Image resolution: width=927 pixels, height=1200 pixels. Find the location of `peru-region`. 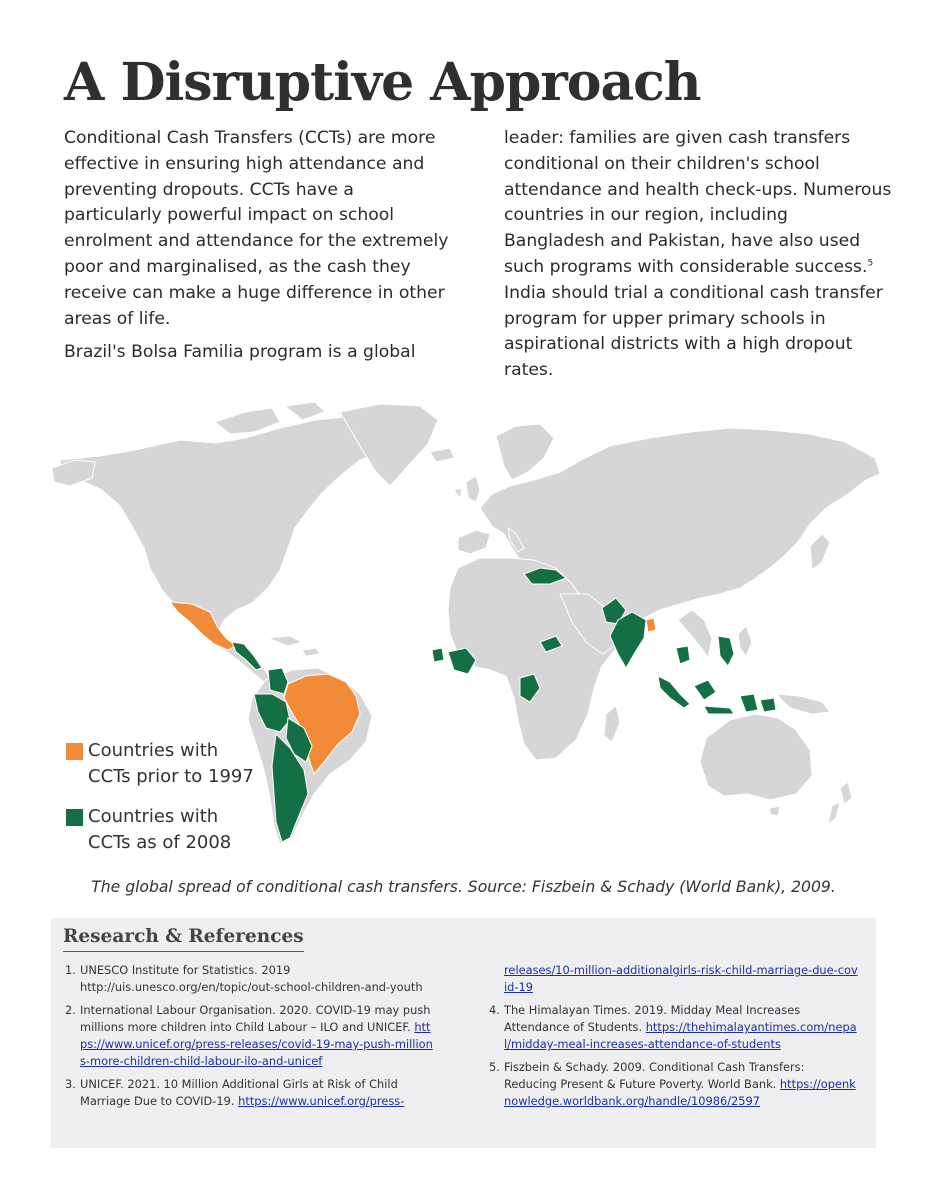

peru-region is located at coordinates (272, 713).